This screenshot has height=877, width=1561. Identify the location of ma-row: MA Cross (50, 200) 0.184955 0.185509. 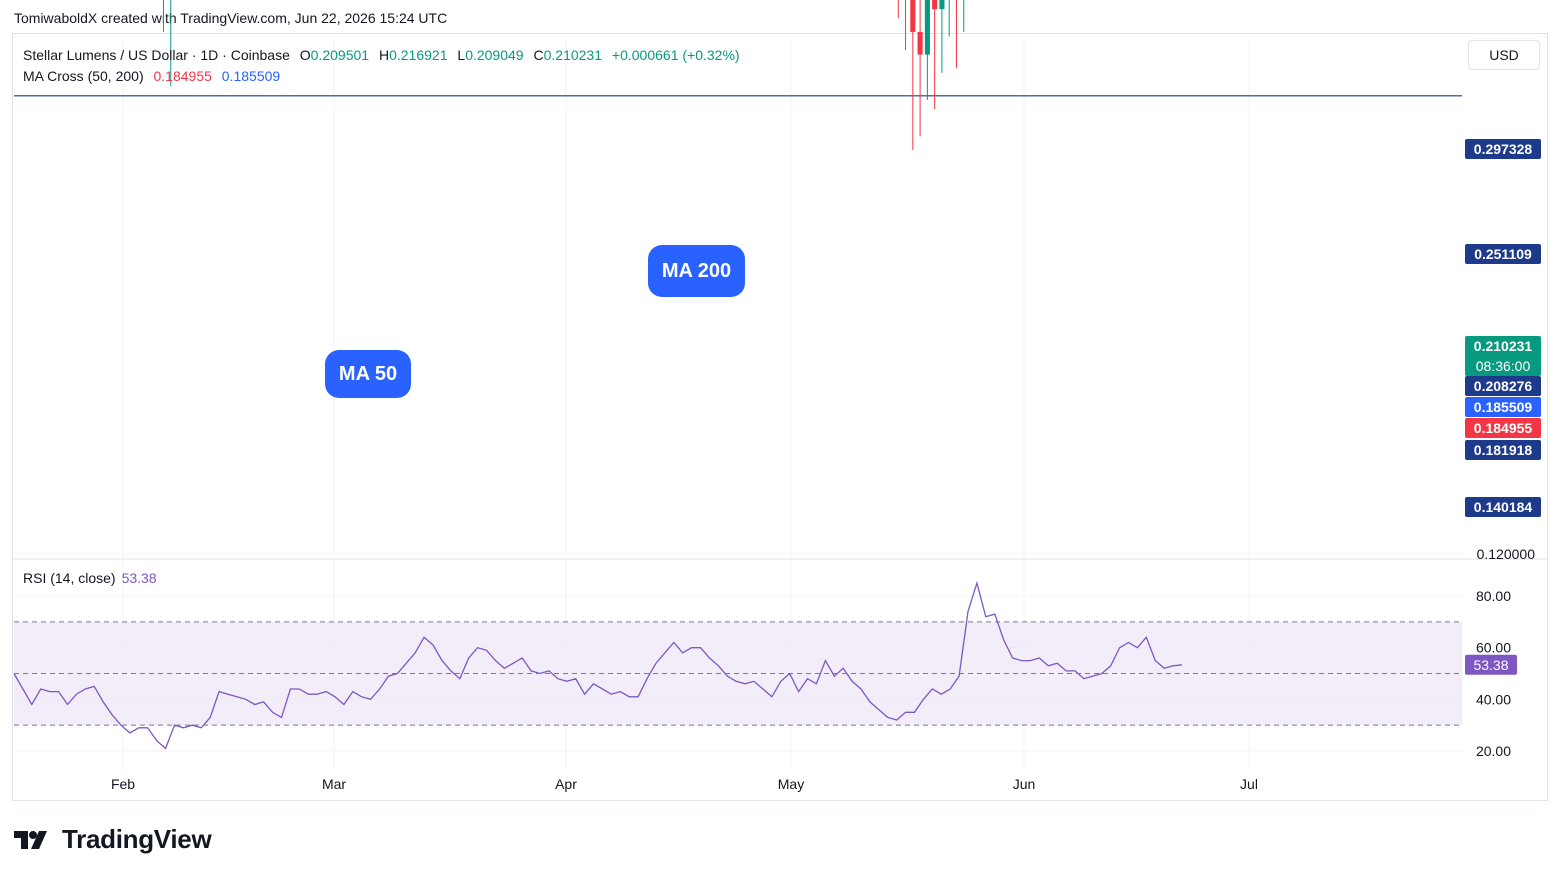
(381, 76).